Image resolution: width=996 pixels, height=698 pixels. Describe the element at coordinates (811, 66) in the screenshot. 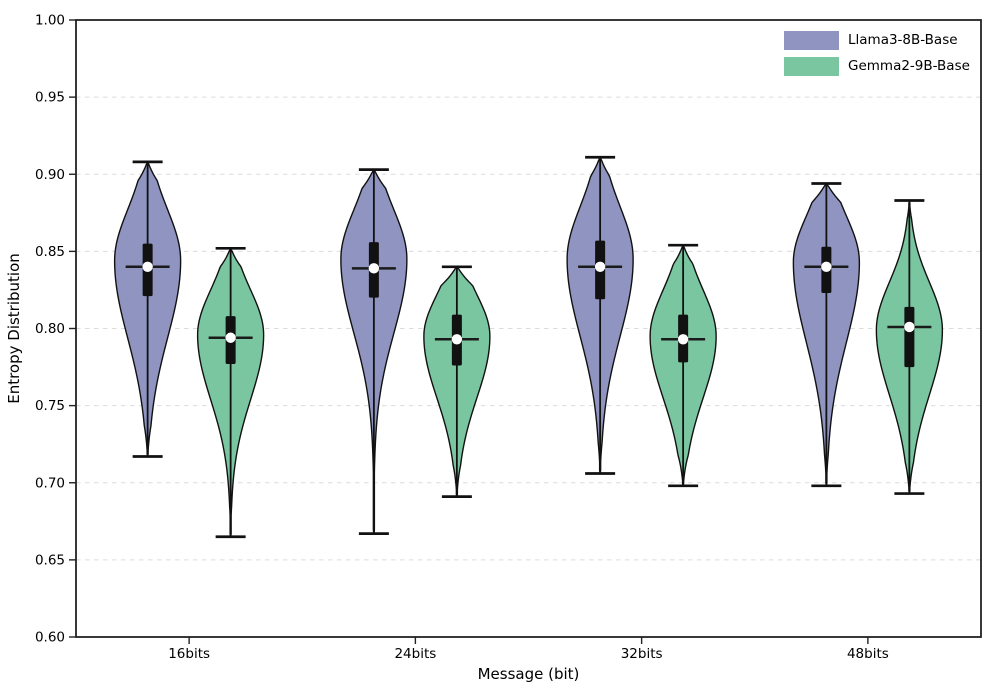

I see `legend-swatch-gemma-icon` at that location.